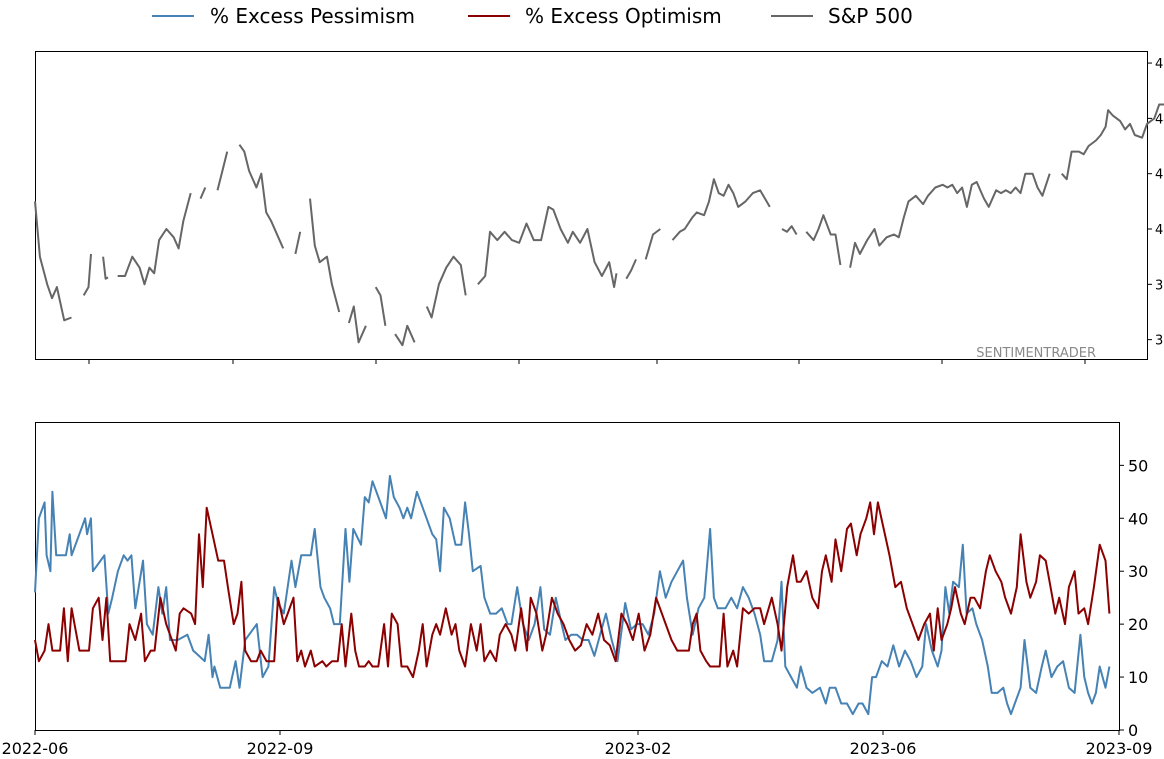 This screenshot has width=1164, height=759. Describe the element at coordinates (280, 748) in the screenshot. I see `x-tick-label: 2022-09` at that location.